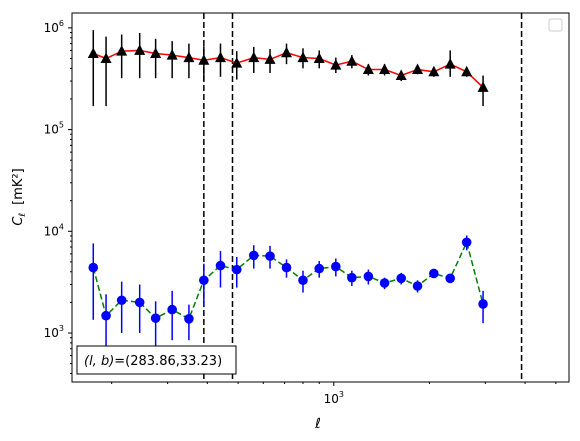  I want to click on x-tick-label-exponent: 3, so click(341, 394).